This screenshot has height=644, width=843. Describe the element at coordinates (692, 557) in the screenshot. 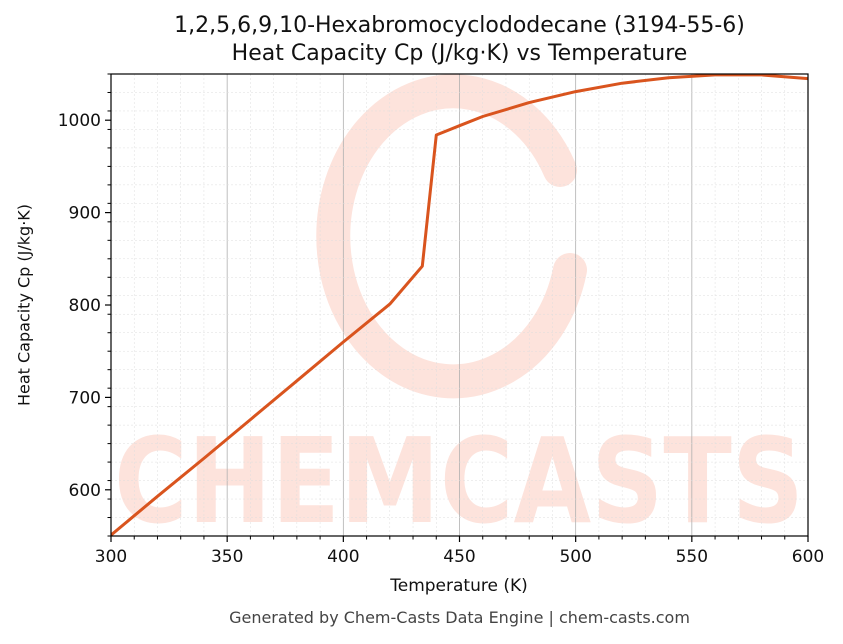

I see `x-tick-label: 550` at that location.